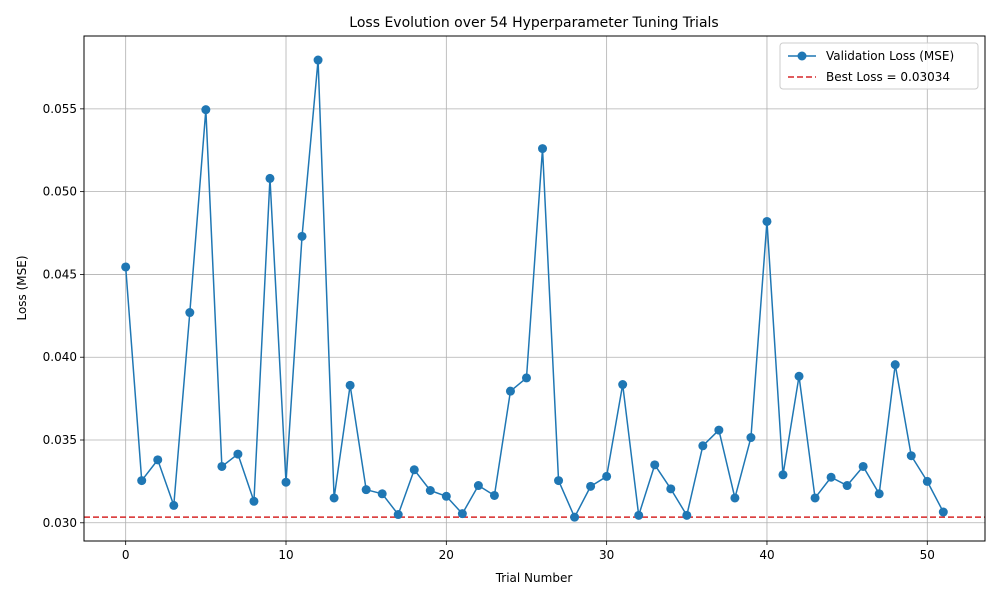  I want to click on y-tick-label: 0.040, so click(60, 357).